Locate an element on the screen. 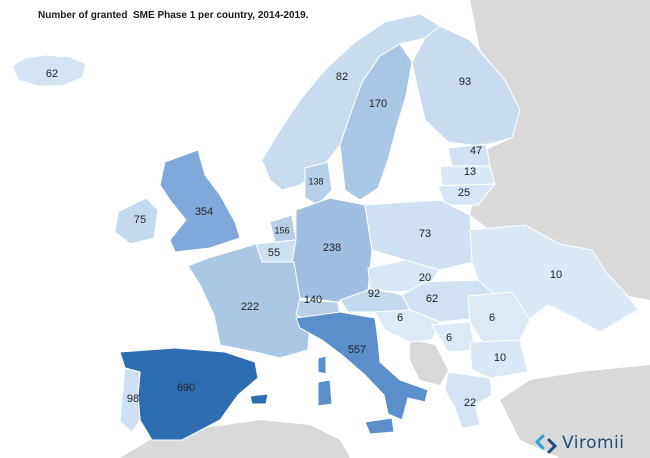 The image size is (650, 458). norway-value-label: 82 is located at coordinates (342, 77).